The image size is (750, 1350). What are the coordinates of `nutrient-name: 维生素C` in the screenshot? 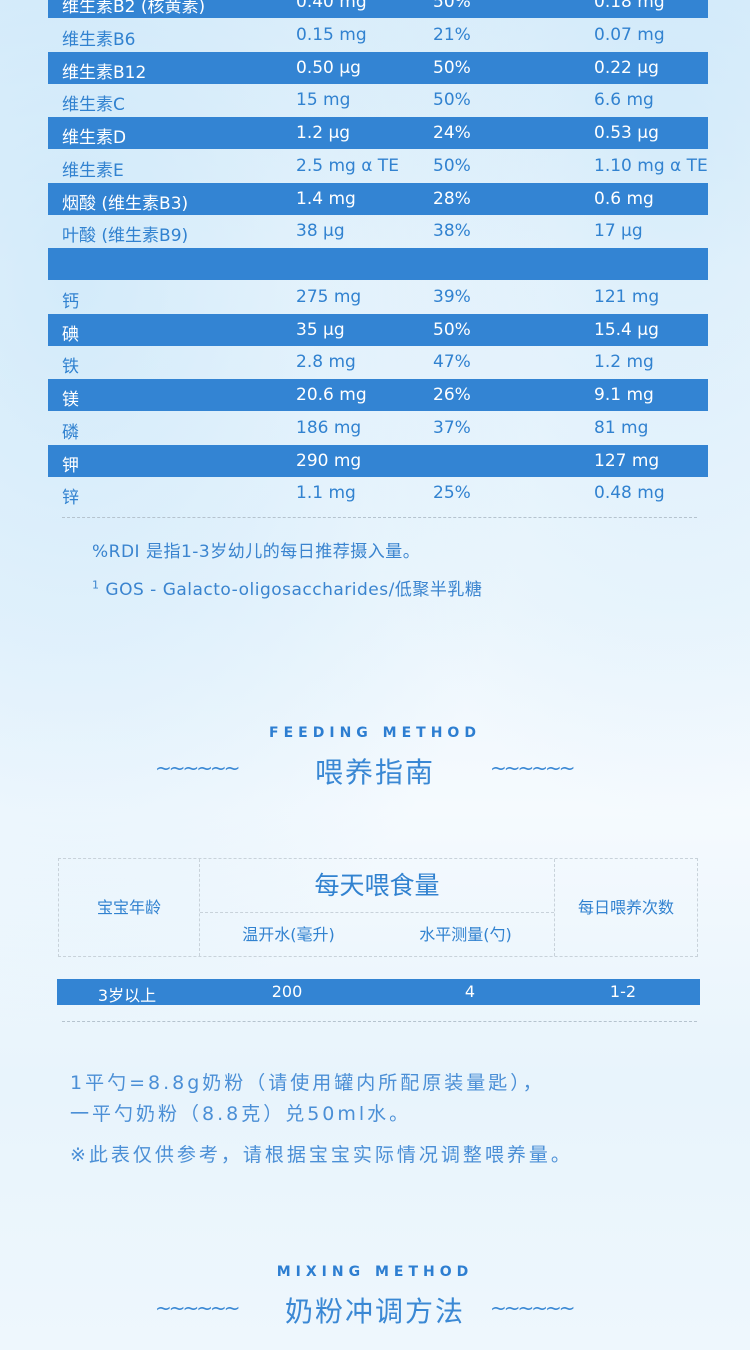 It's located at (93, 105).